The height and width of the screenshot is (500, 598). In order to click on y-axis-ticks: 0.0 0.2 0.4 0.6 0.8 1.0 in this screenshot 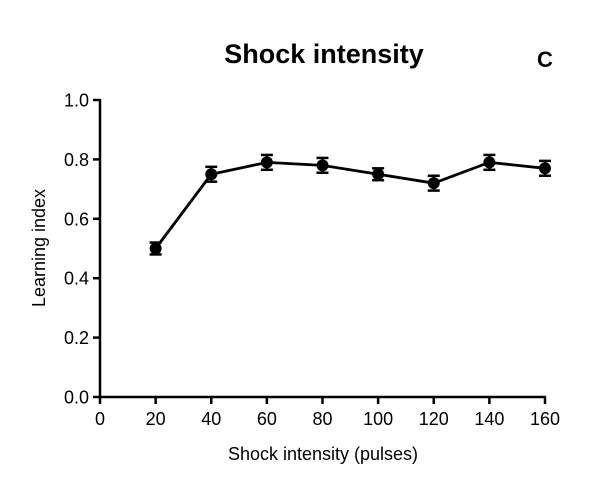, I will do `click(82, 249)`.